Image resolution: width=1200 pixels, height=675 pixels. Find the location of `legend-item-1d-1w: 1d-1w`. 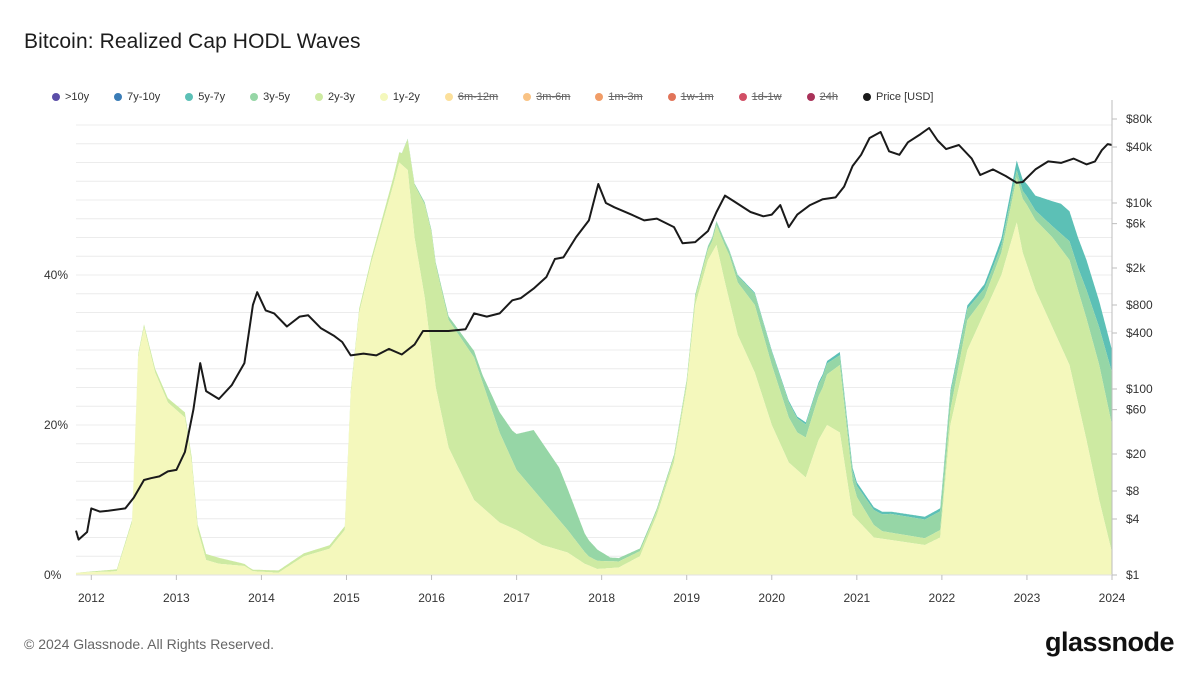

legend-item-1d-1w: 1d-1w is located at coordinates (760, 97).